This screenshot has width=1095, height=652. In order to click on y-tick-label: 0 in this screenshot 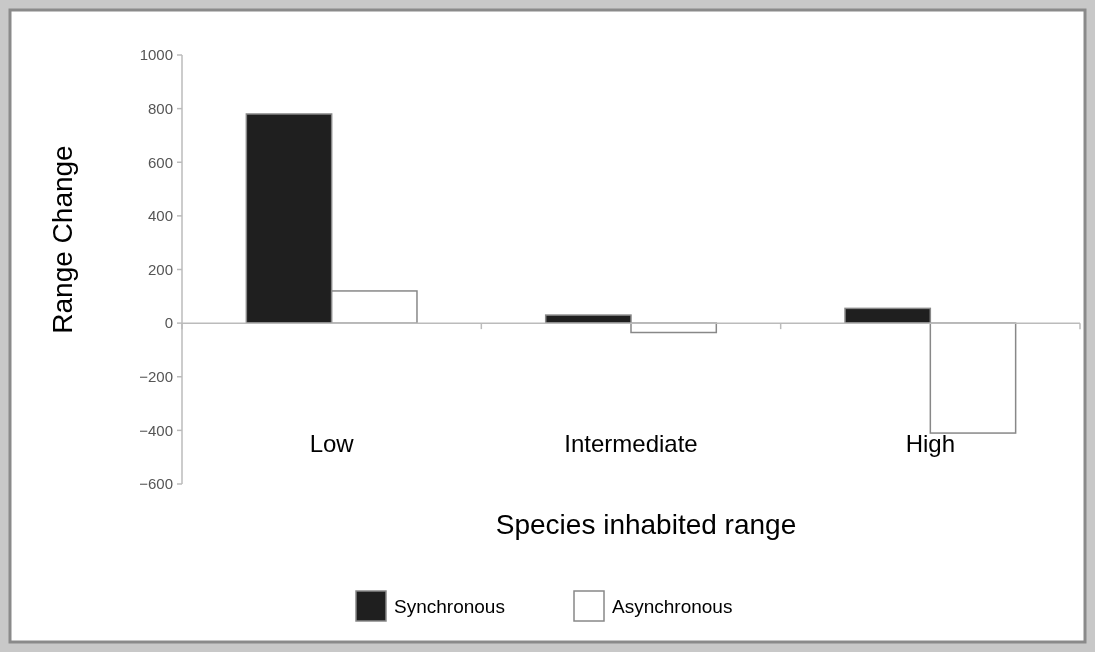, I will do `click(168, 323)`.